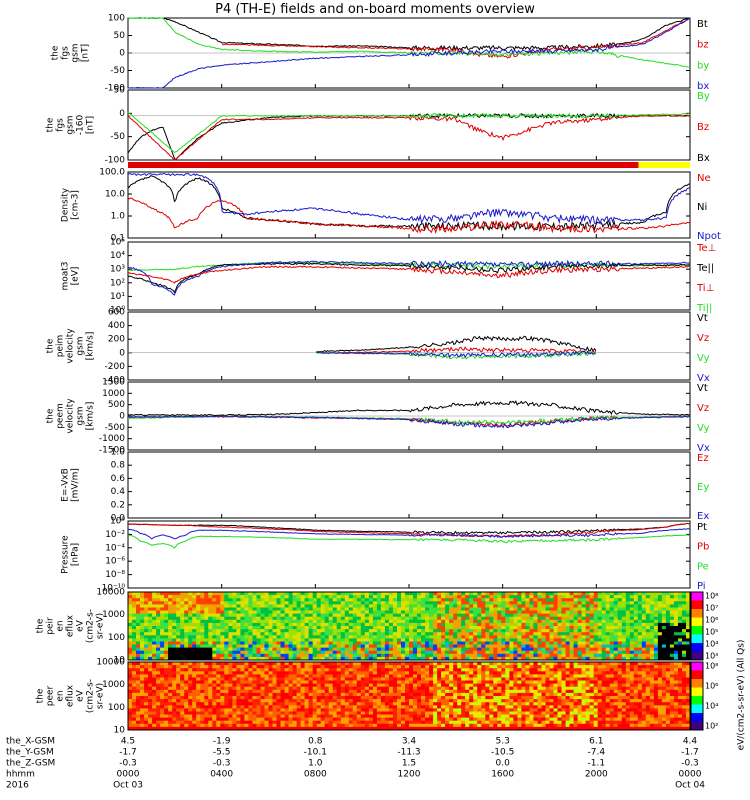 The height and width of the screenshot is (800, 750). I want to click on colorbar-tick-label: 10⁸, so click(711, 596).